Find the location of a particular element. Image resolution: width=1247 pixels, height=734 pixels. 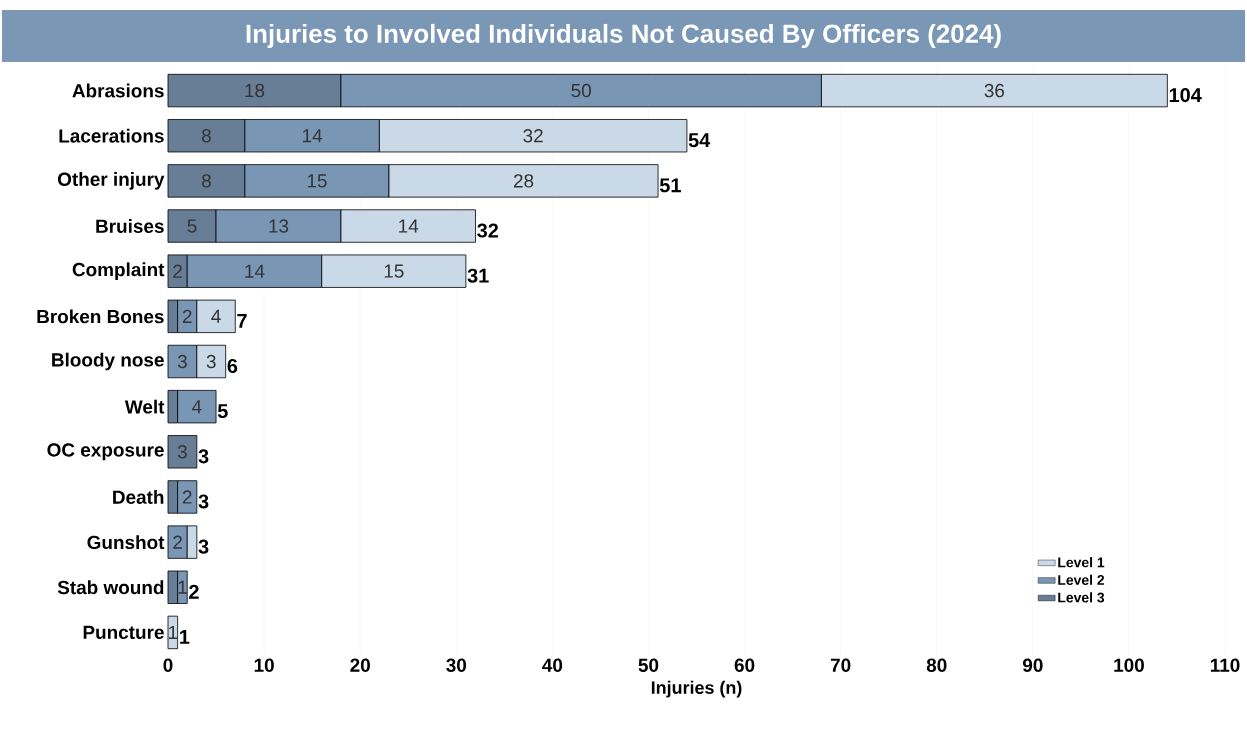

total-label: 6 is located at coordinates (232, 366).